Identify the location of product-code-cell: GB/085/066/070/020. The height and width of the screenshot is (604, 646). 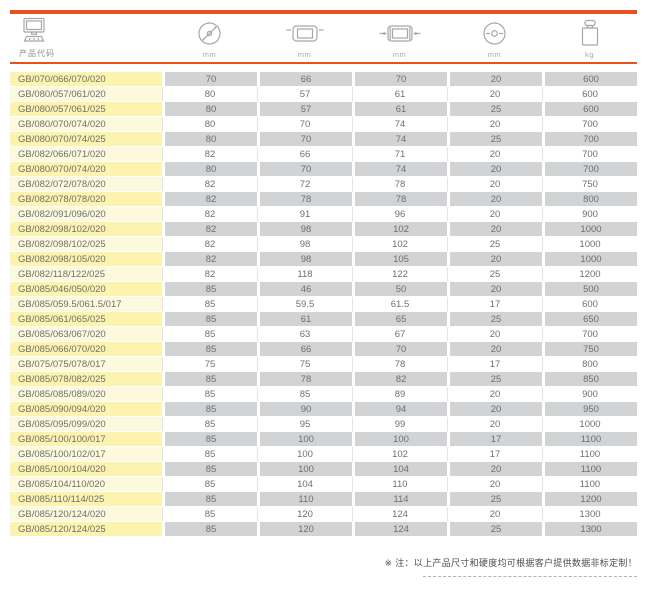
(86, 349).